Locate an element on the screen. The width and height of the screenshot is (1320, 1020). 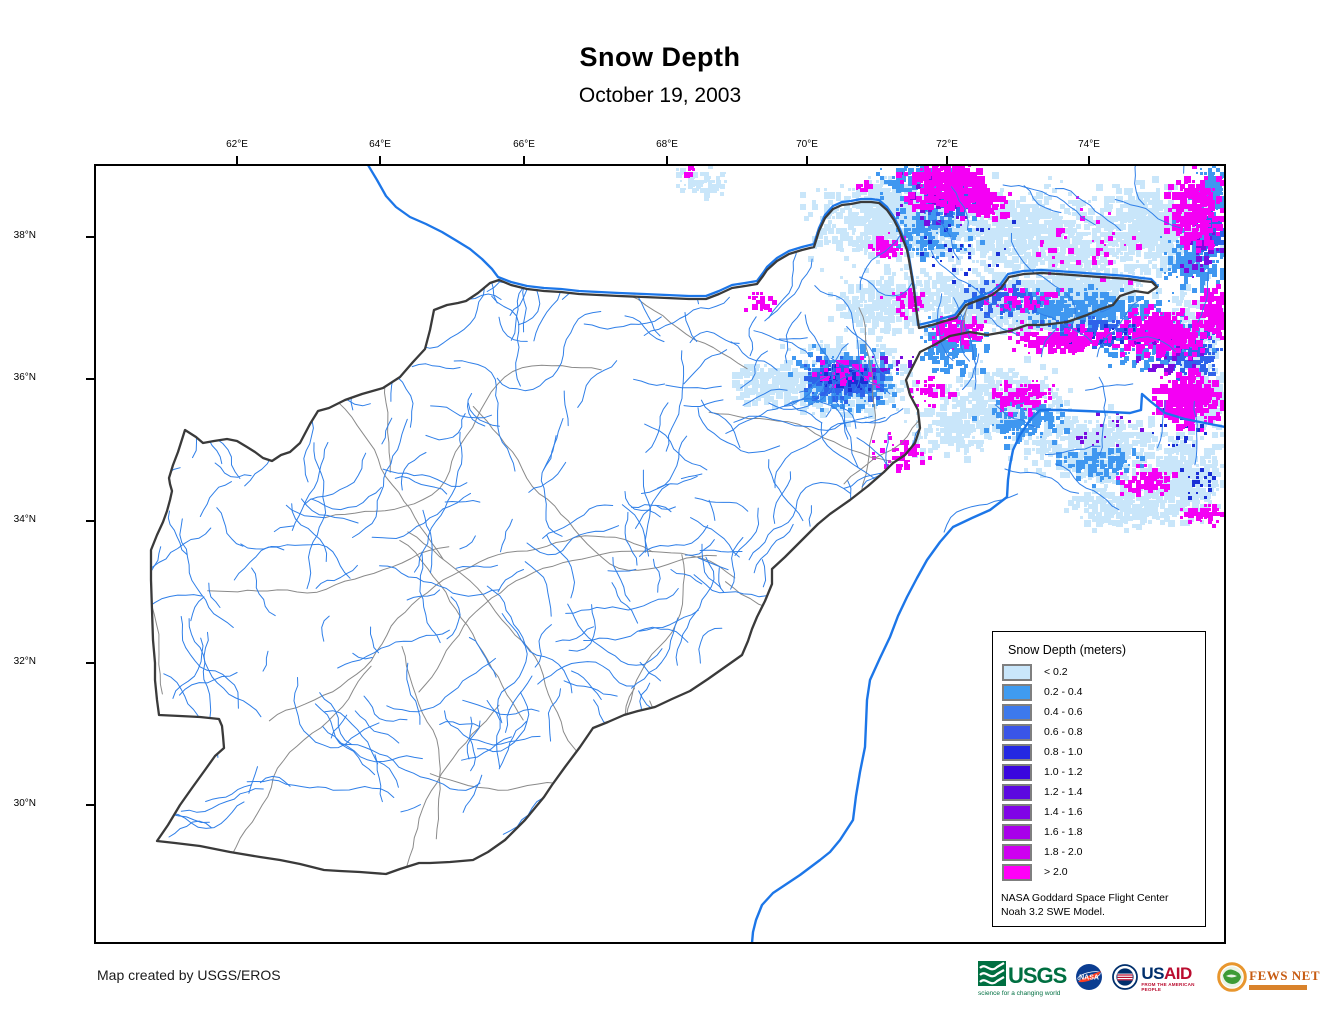
usaid-wordmark: USAID is located at coordinates (1166, 974).